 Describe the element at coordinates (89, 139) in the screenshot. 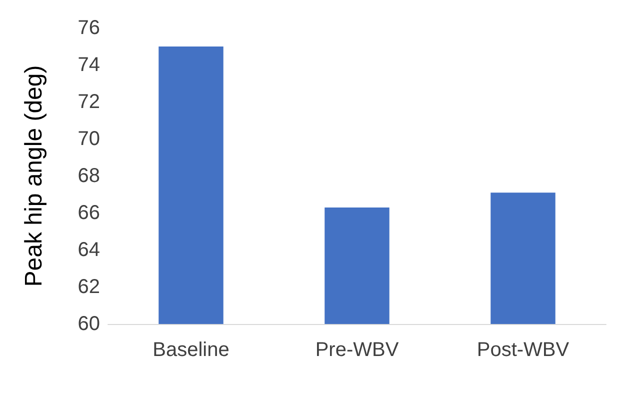

I see `y-tick-label: 70` at that location.